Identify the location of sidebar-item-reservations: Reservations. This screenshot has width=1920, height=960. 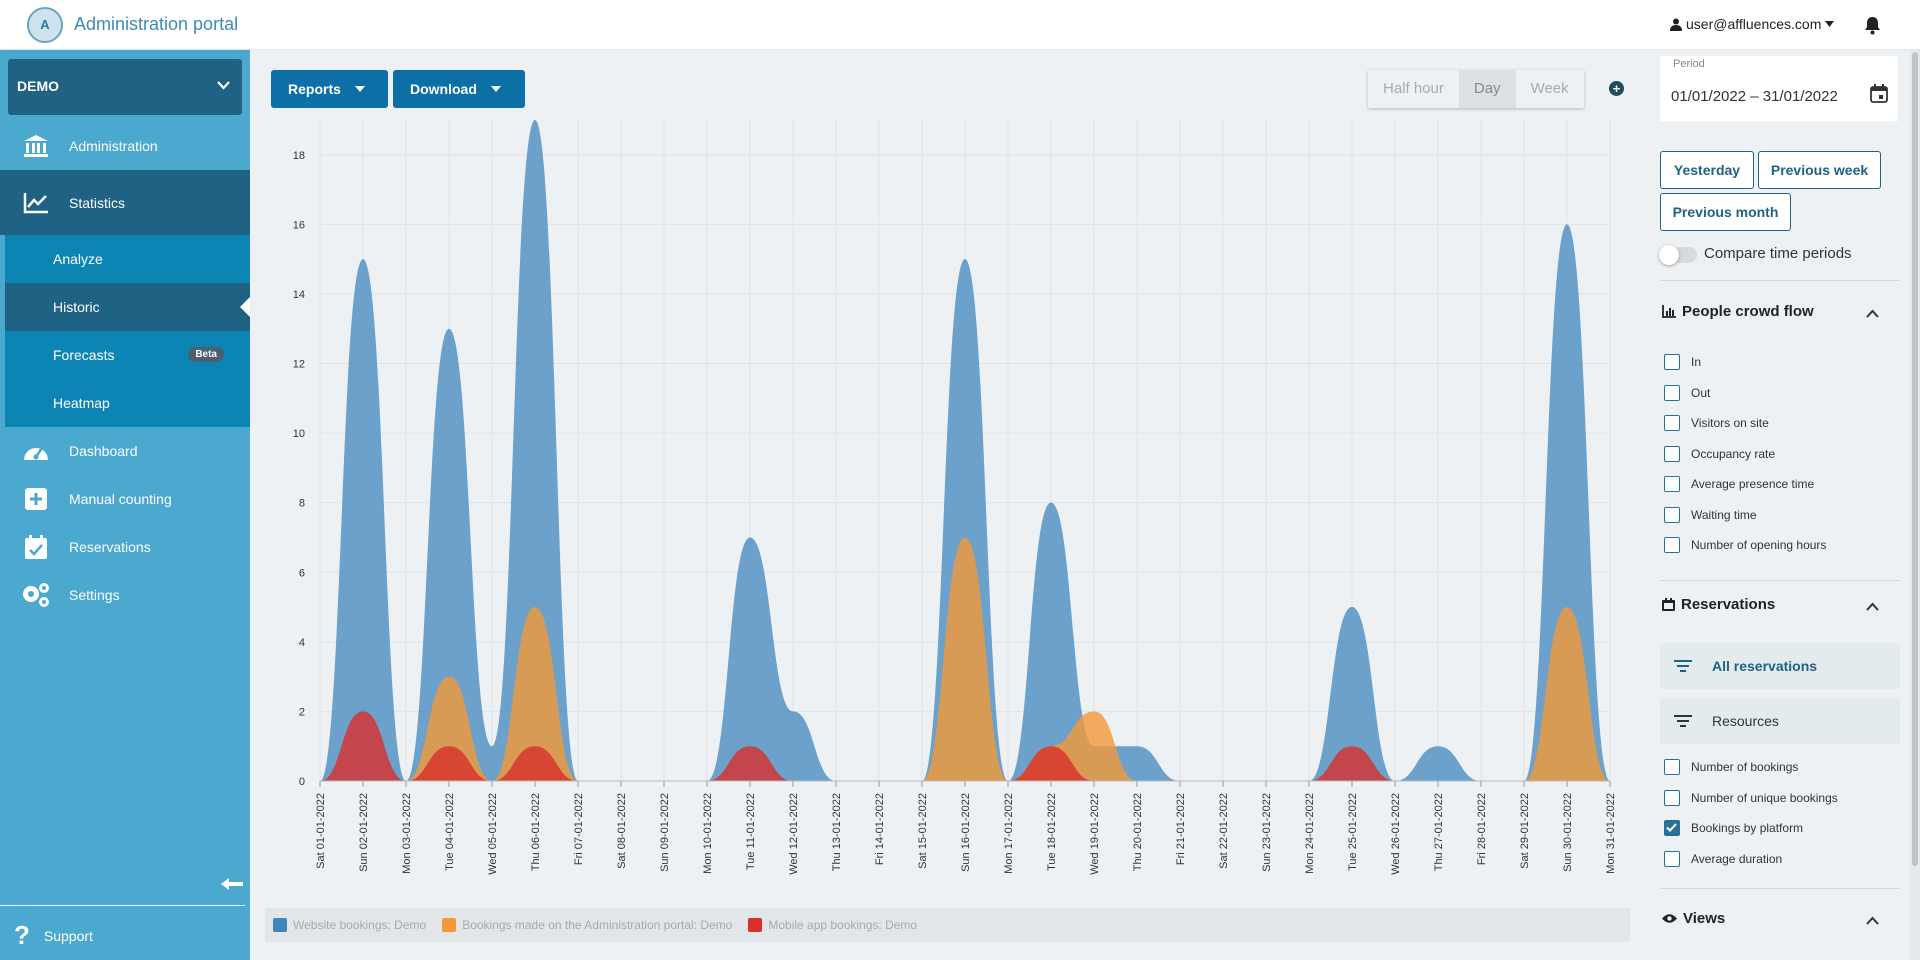
(125, 547).